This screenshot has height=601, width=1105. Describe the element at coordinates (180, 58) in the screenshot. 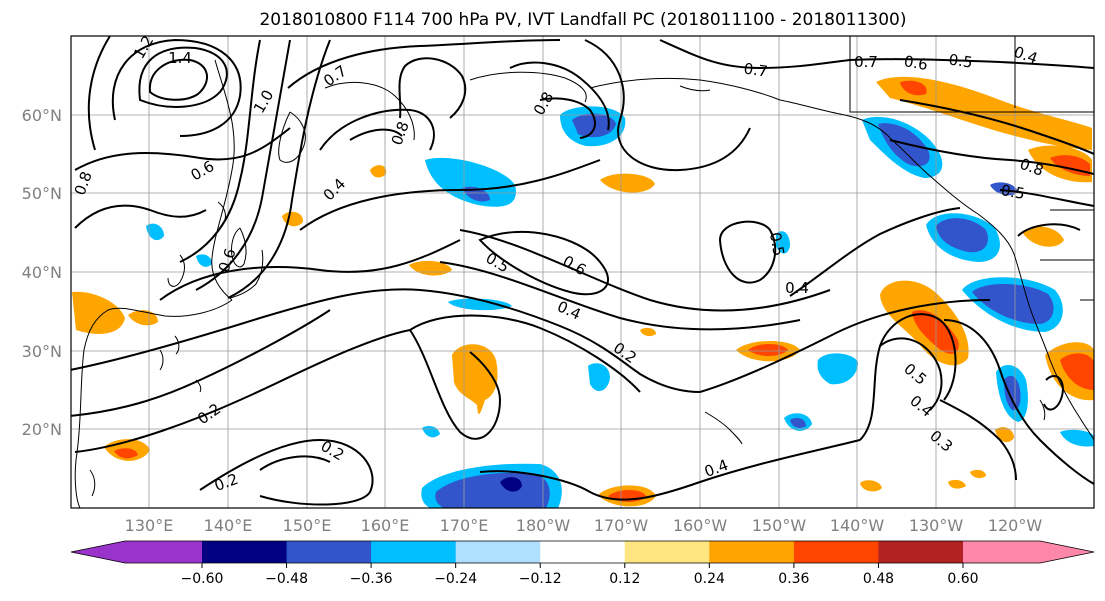

I see `contour-label: 1.4` at that location.